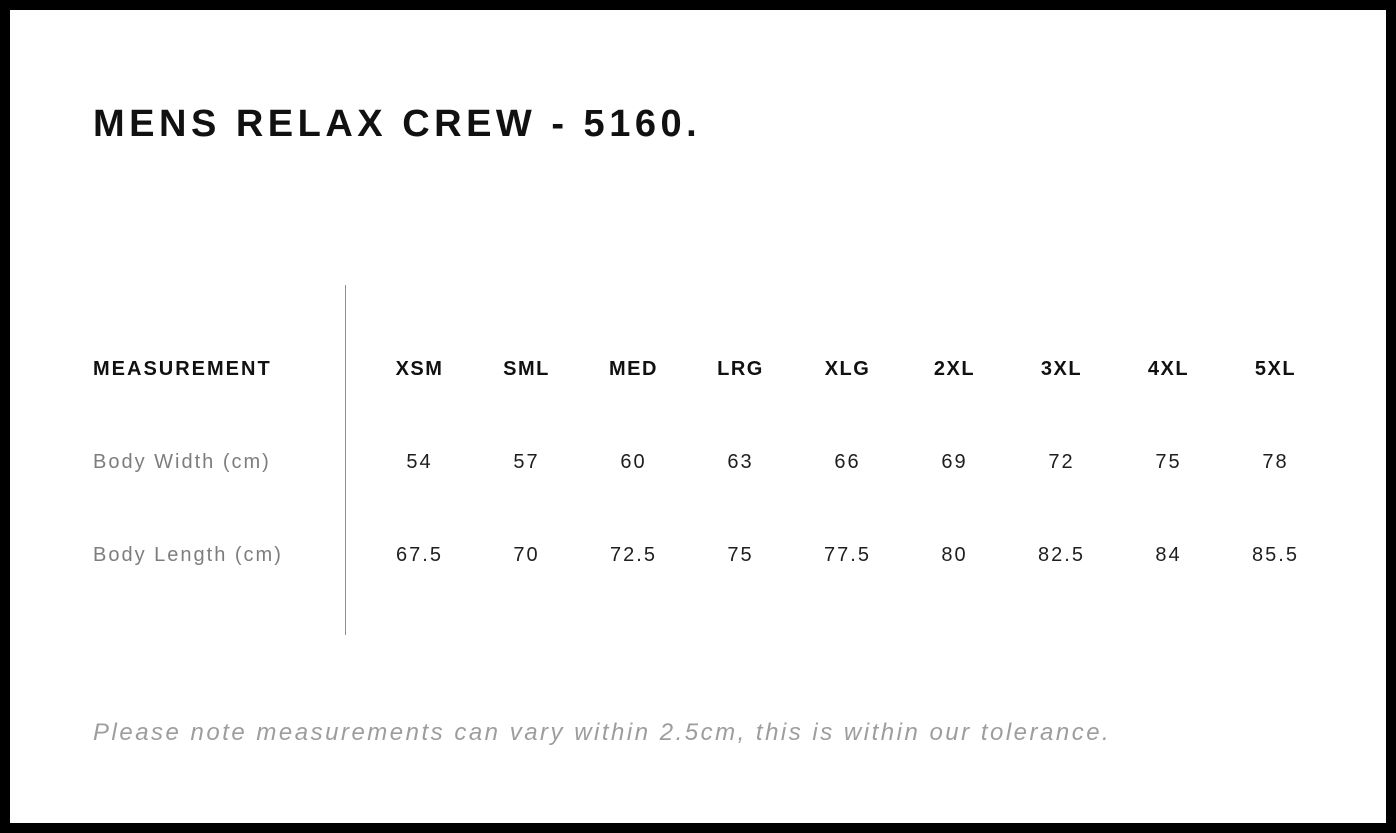  I want to click on size-header-4xl: 4XL, so click(1168, 369).